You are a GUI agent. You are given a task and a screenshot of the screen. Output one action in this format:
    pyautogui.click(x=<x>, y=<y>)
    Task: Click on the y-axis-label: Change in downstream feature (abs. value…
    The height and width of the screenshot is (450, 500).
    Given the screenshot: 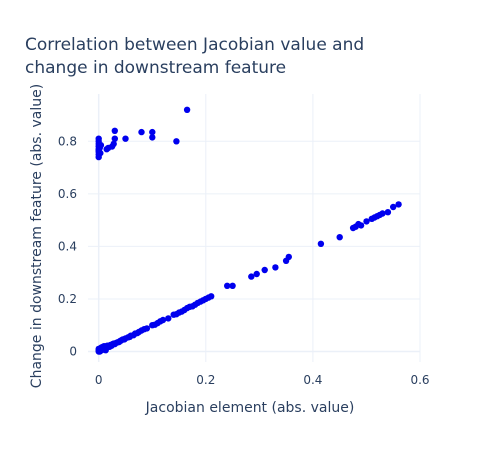 What is the action you would take?
    pyautogui.click(x=37, y=236)
    